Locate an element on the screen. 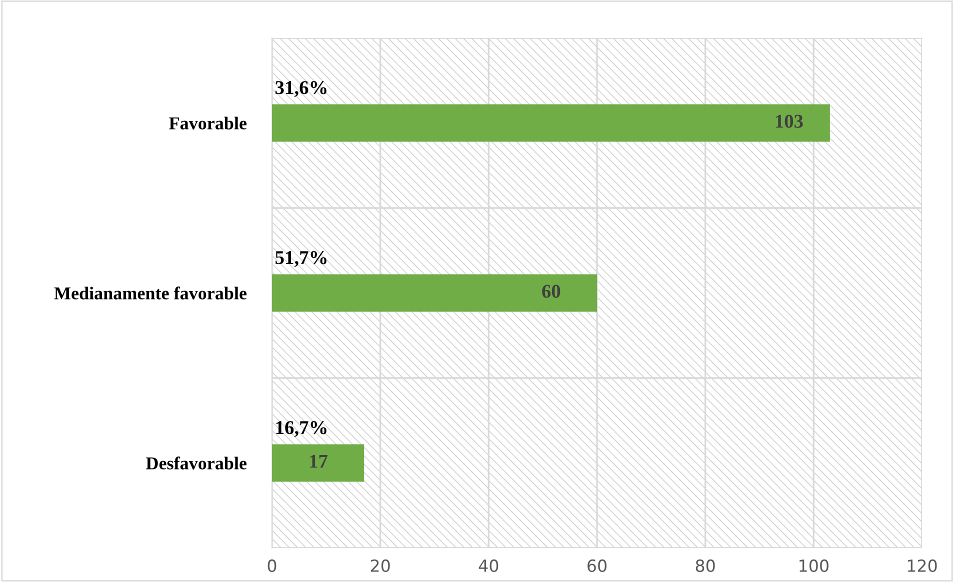 The height and width of the screenshot is (582, 954). x-tick-label: 120 is located at coordinates (922, 565).